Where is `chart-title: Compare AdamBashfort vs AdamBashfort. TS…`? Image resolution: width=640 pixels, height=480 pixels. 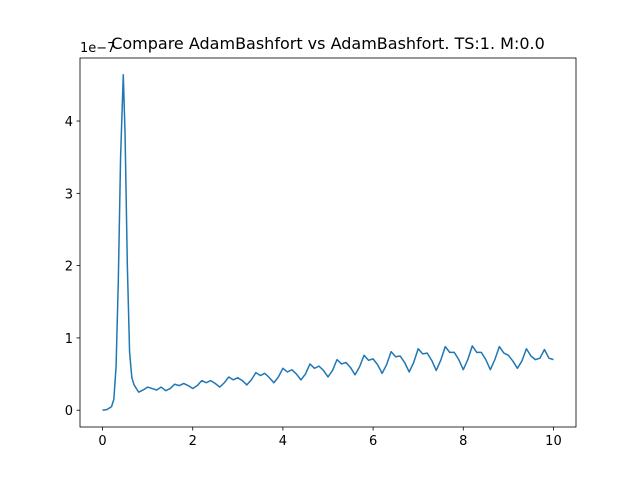
chart-title: Compare AdamBashfort vs AdamBashfort. TS… is located at coordinates (328, 43).